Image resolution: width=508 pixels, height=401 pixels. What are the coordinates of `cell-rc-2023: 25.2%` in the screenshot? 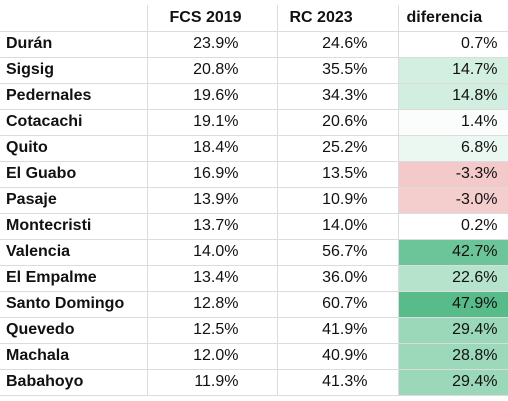 It's located at (338, 148).